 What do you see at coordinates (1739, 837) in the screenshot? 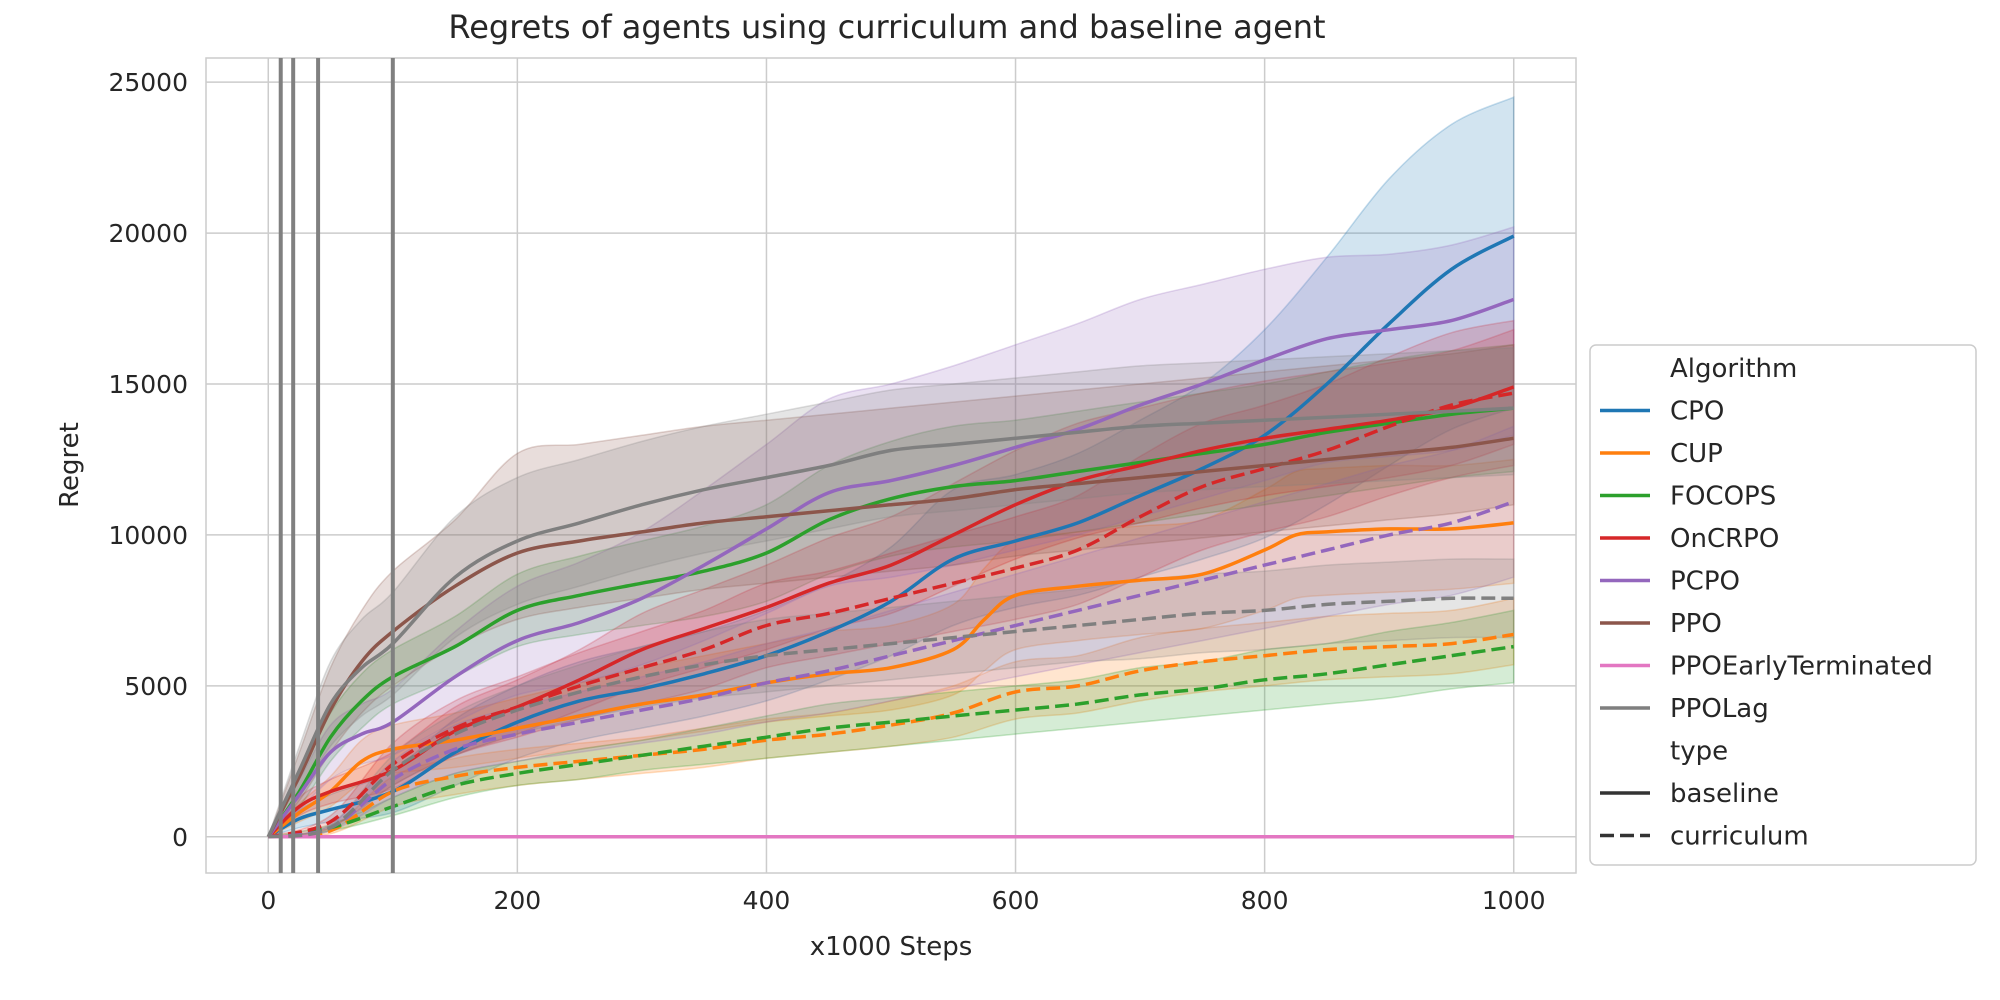
I see `legend-curriculum-label: curriculum` at bounding box center [1739, 837].